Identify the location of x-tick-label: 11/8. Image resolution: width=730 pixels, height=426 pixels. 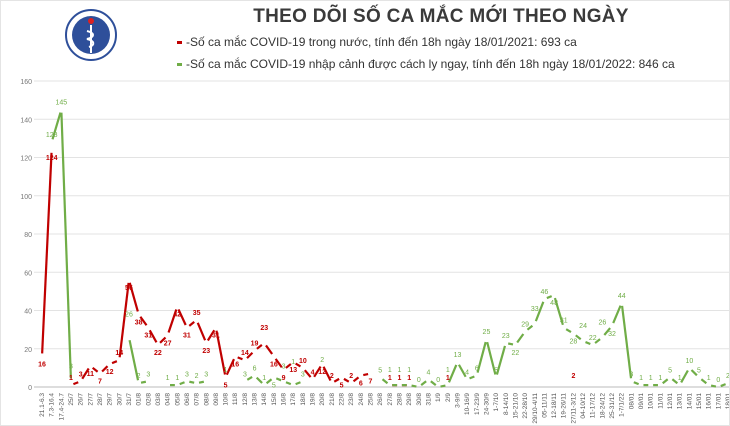
(235, 399).